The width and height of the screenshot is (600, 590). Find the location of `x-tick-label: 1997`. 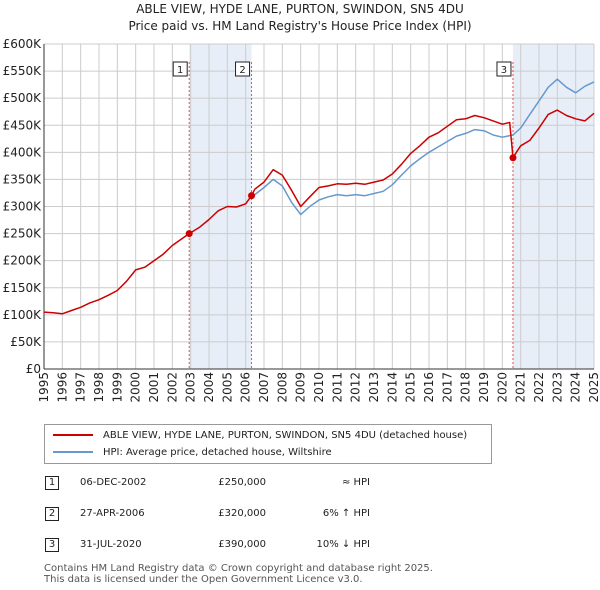

x-tick-label: 1997 is located at coordinates (81, 387).